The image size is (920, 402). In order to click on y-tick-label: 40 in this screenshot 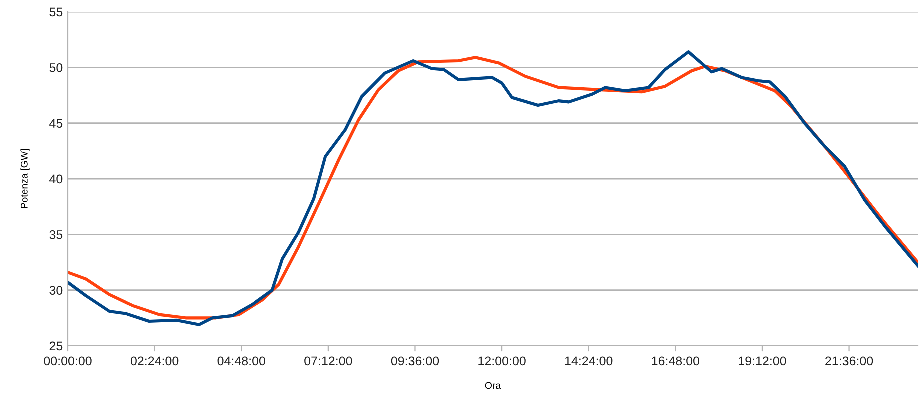, I will do `click(56, 179)`.